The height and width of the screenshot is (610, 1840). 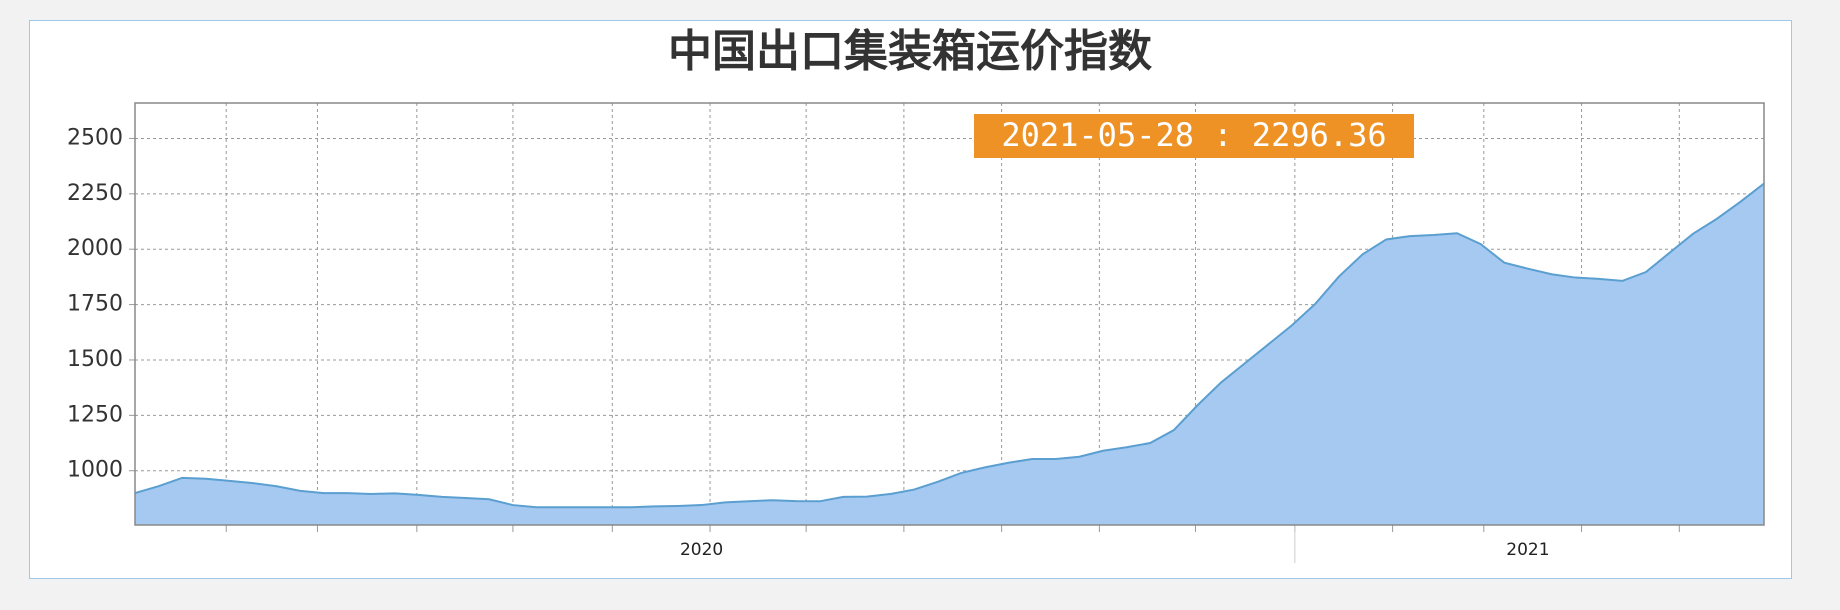 What do you see at coordinates (95, 193) in the screenshot?
I see `y-tick-label: 2250` at bounding box center [95, 193].